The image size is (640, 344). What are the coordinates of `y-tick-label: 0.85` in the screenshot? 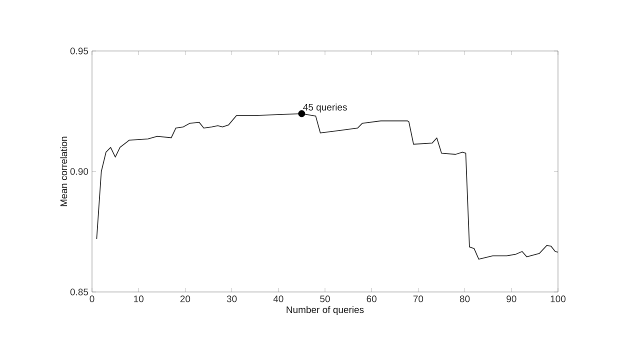 It's located at (79, 292).